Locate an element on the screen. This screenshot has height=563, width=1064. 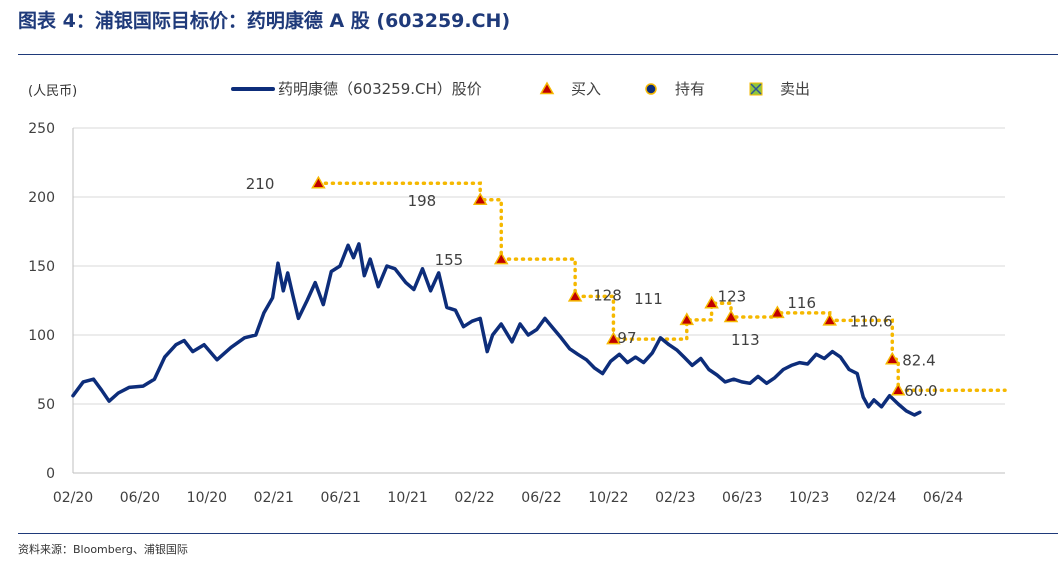
y-axis-ticks: 0 50 100 150 200 250 is located at coordinates (41, 301).